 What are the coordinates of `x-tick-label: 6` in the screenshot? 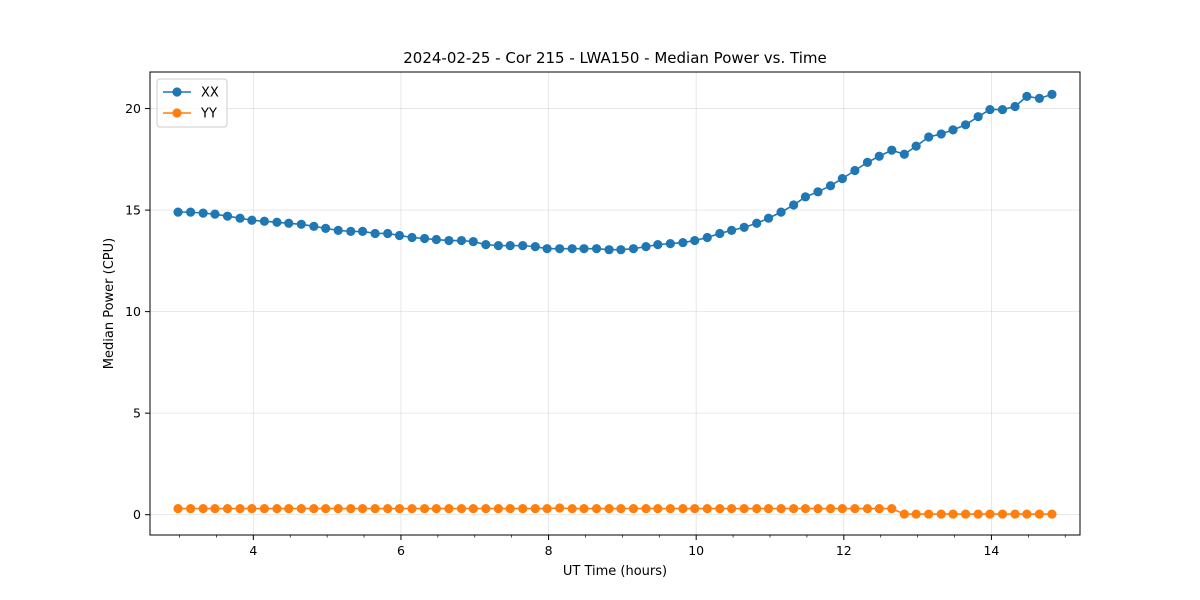 It's located at (401, 550).